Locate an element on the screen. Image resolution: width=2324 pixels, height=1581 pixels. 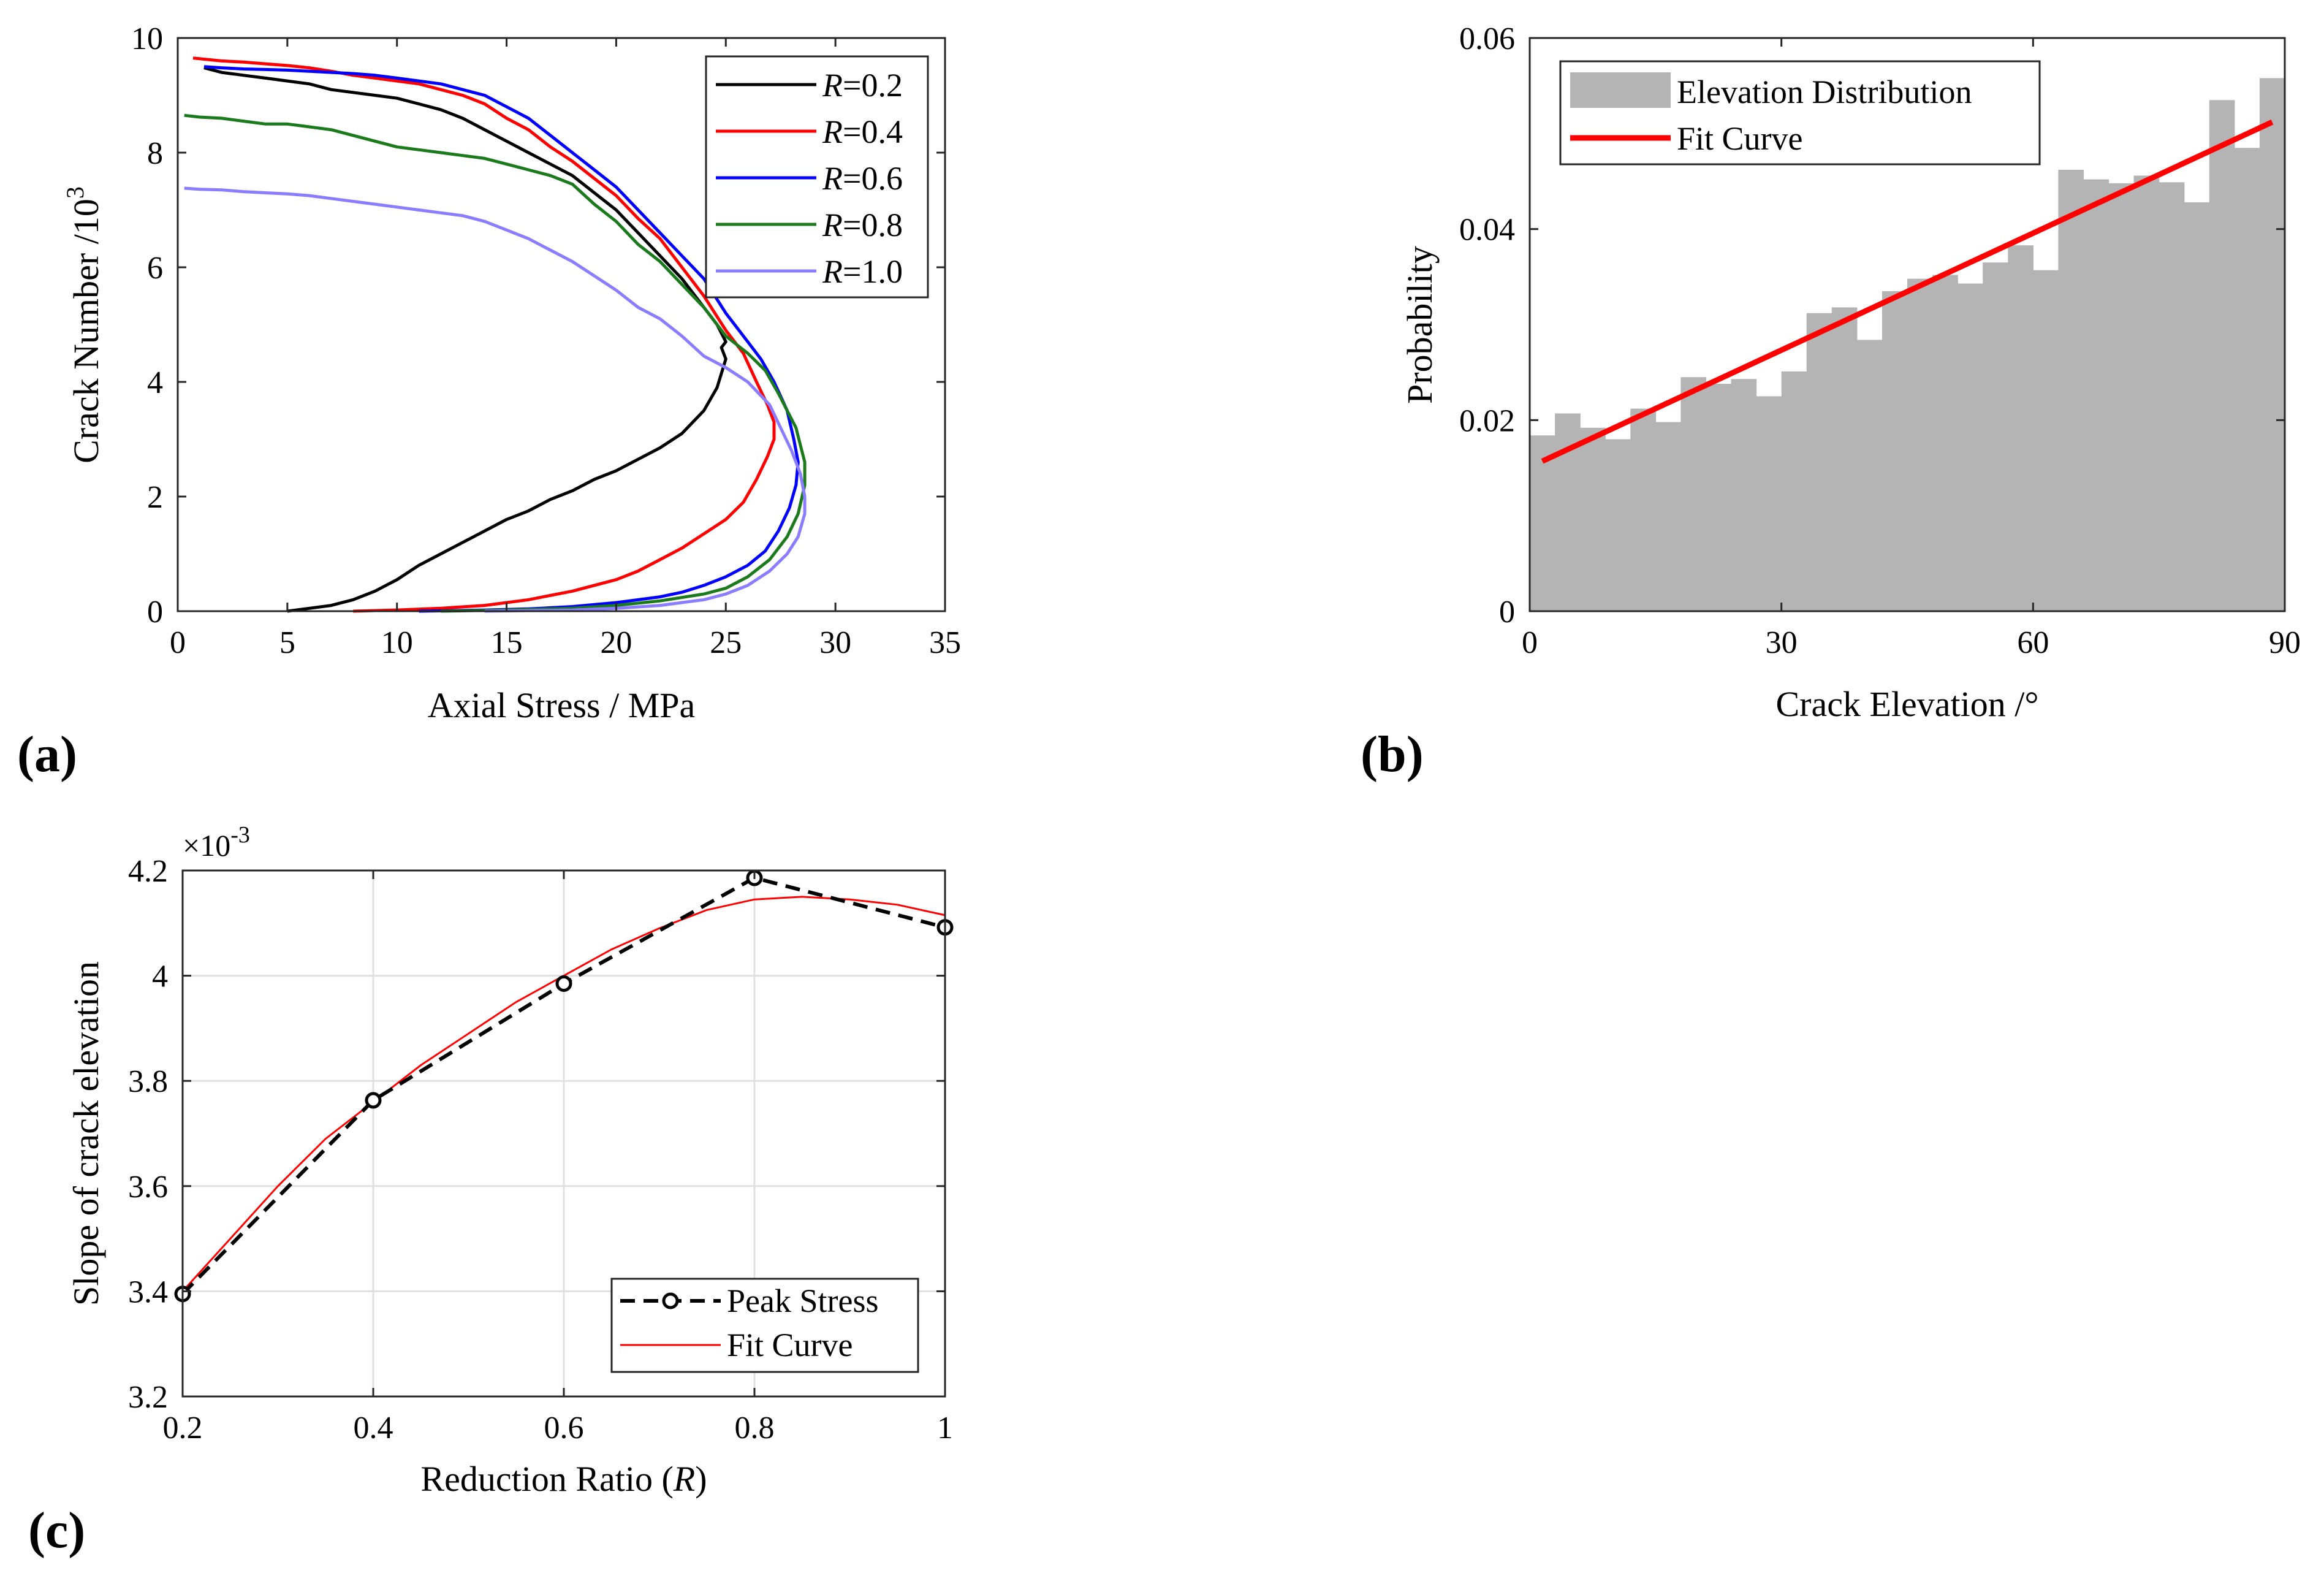
panel-c-ylabel: Slope of crack elevation is located at coordinates (86, 1134).